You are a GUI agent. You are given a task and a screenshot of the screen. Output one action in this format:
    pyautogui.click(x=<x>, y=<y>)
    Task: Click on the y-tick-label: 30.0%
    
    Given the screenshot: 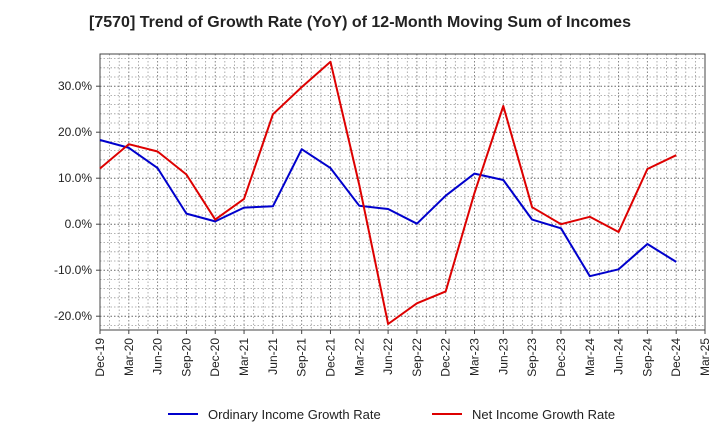 What is the action you would take?
    pyautogui.click(x=75, y=86)
    